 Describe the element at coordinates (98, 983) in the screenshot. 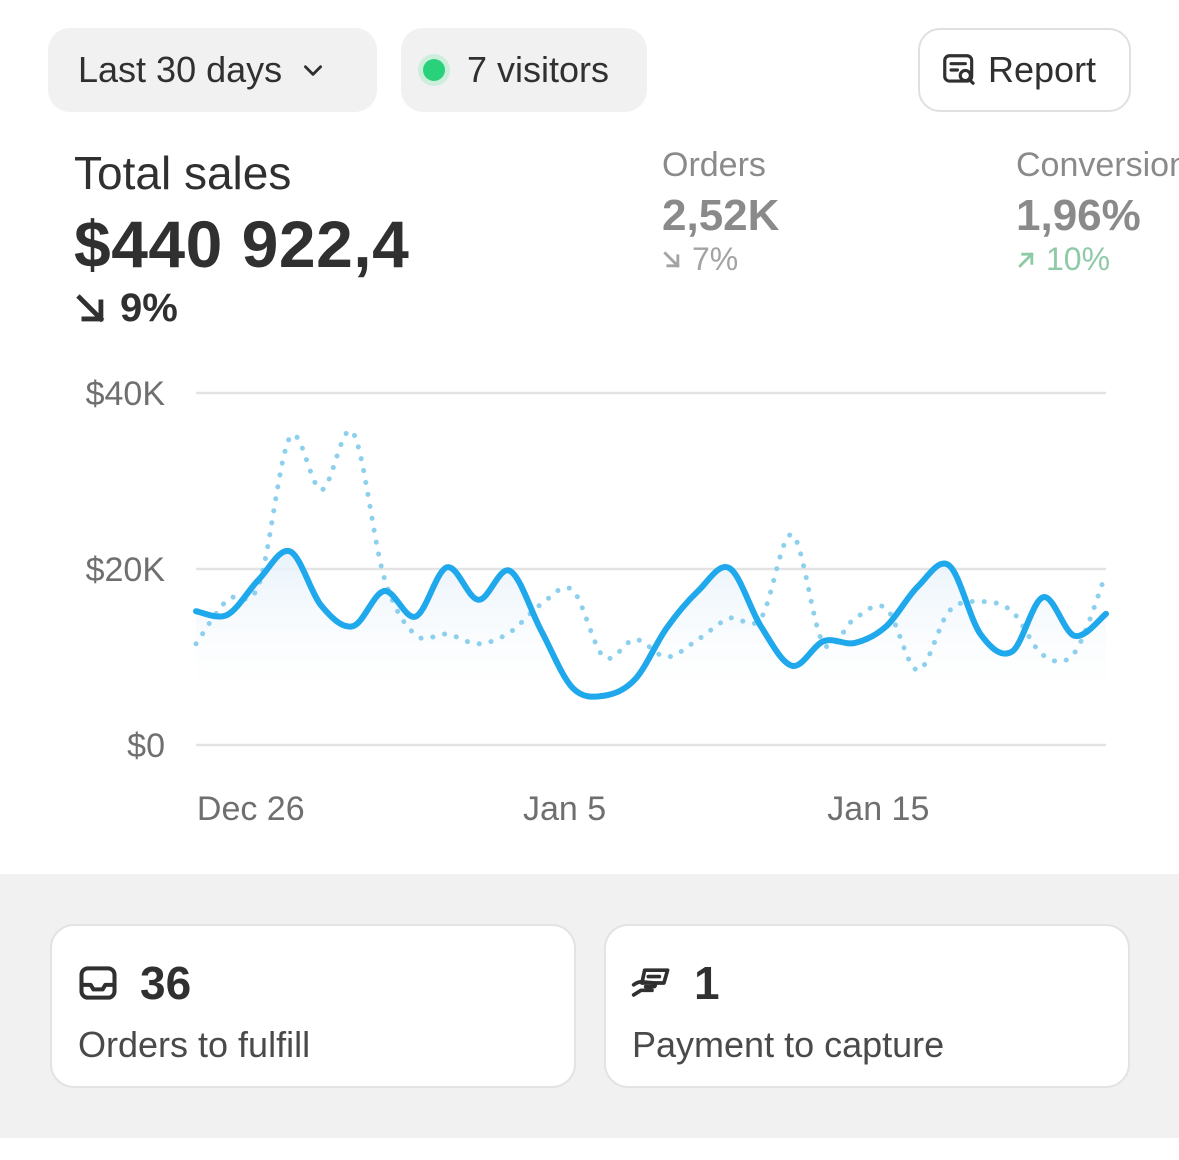

I see `inbox-icon` at that location.